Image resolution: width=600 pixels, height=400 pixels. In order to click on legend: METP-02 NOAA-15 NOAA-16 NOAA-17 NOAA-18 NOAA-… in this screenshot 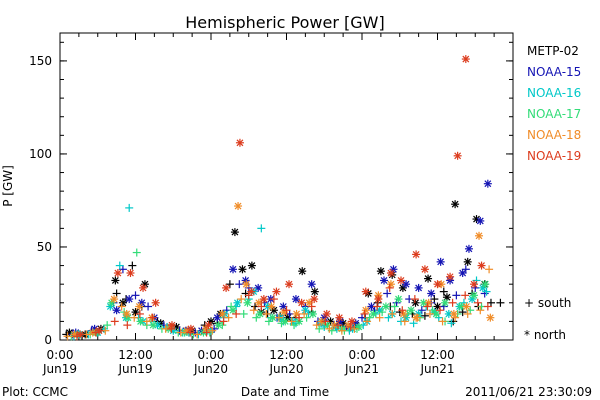, I will do `click(554, 103)`.